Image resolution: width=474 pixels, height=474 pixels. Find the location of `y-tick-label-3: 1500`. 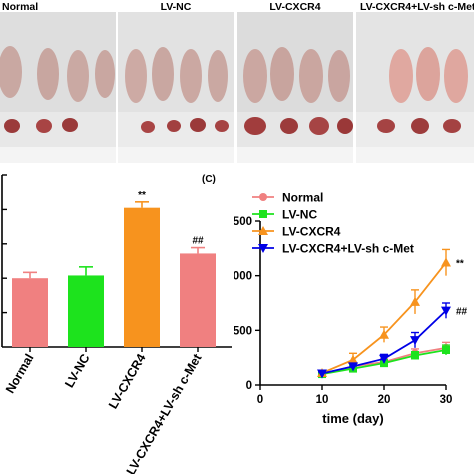

y-tick-label-3: 1500 is located at coordinates (243, 222).